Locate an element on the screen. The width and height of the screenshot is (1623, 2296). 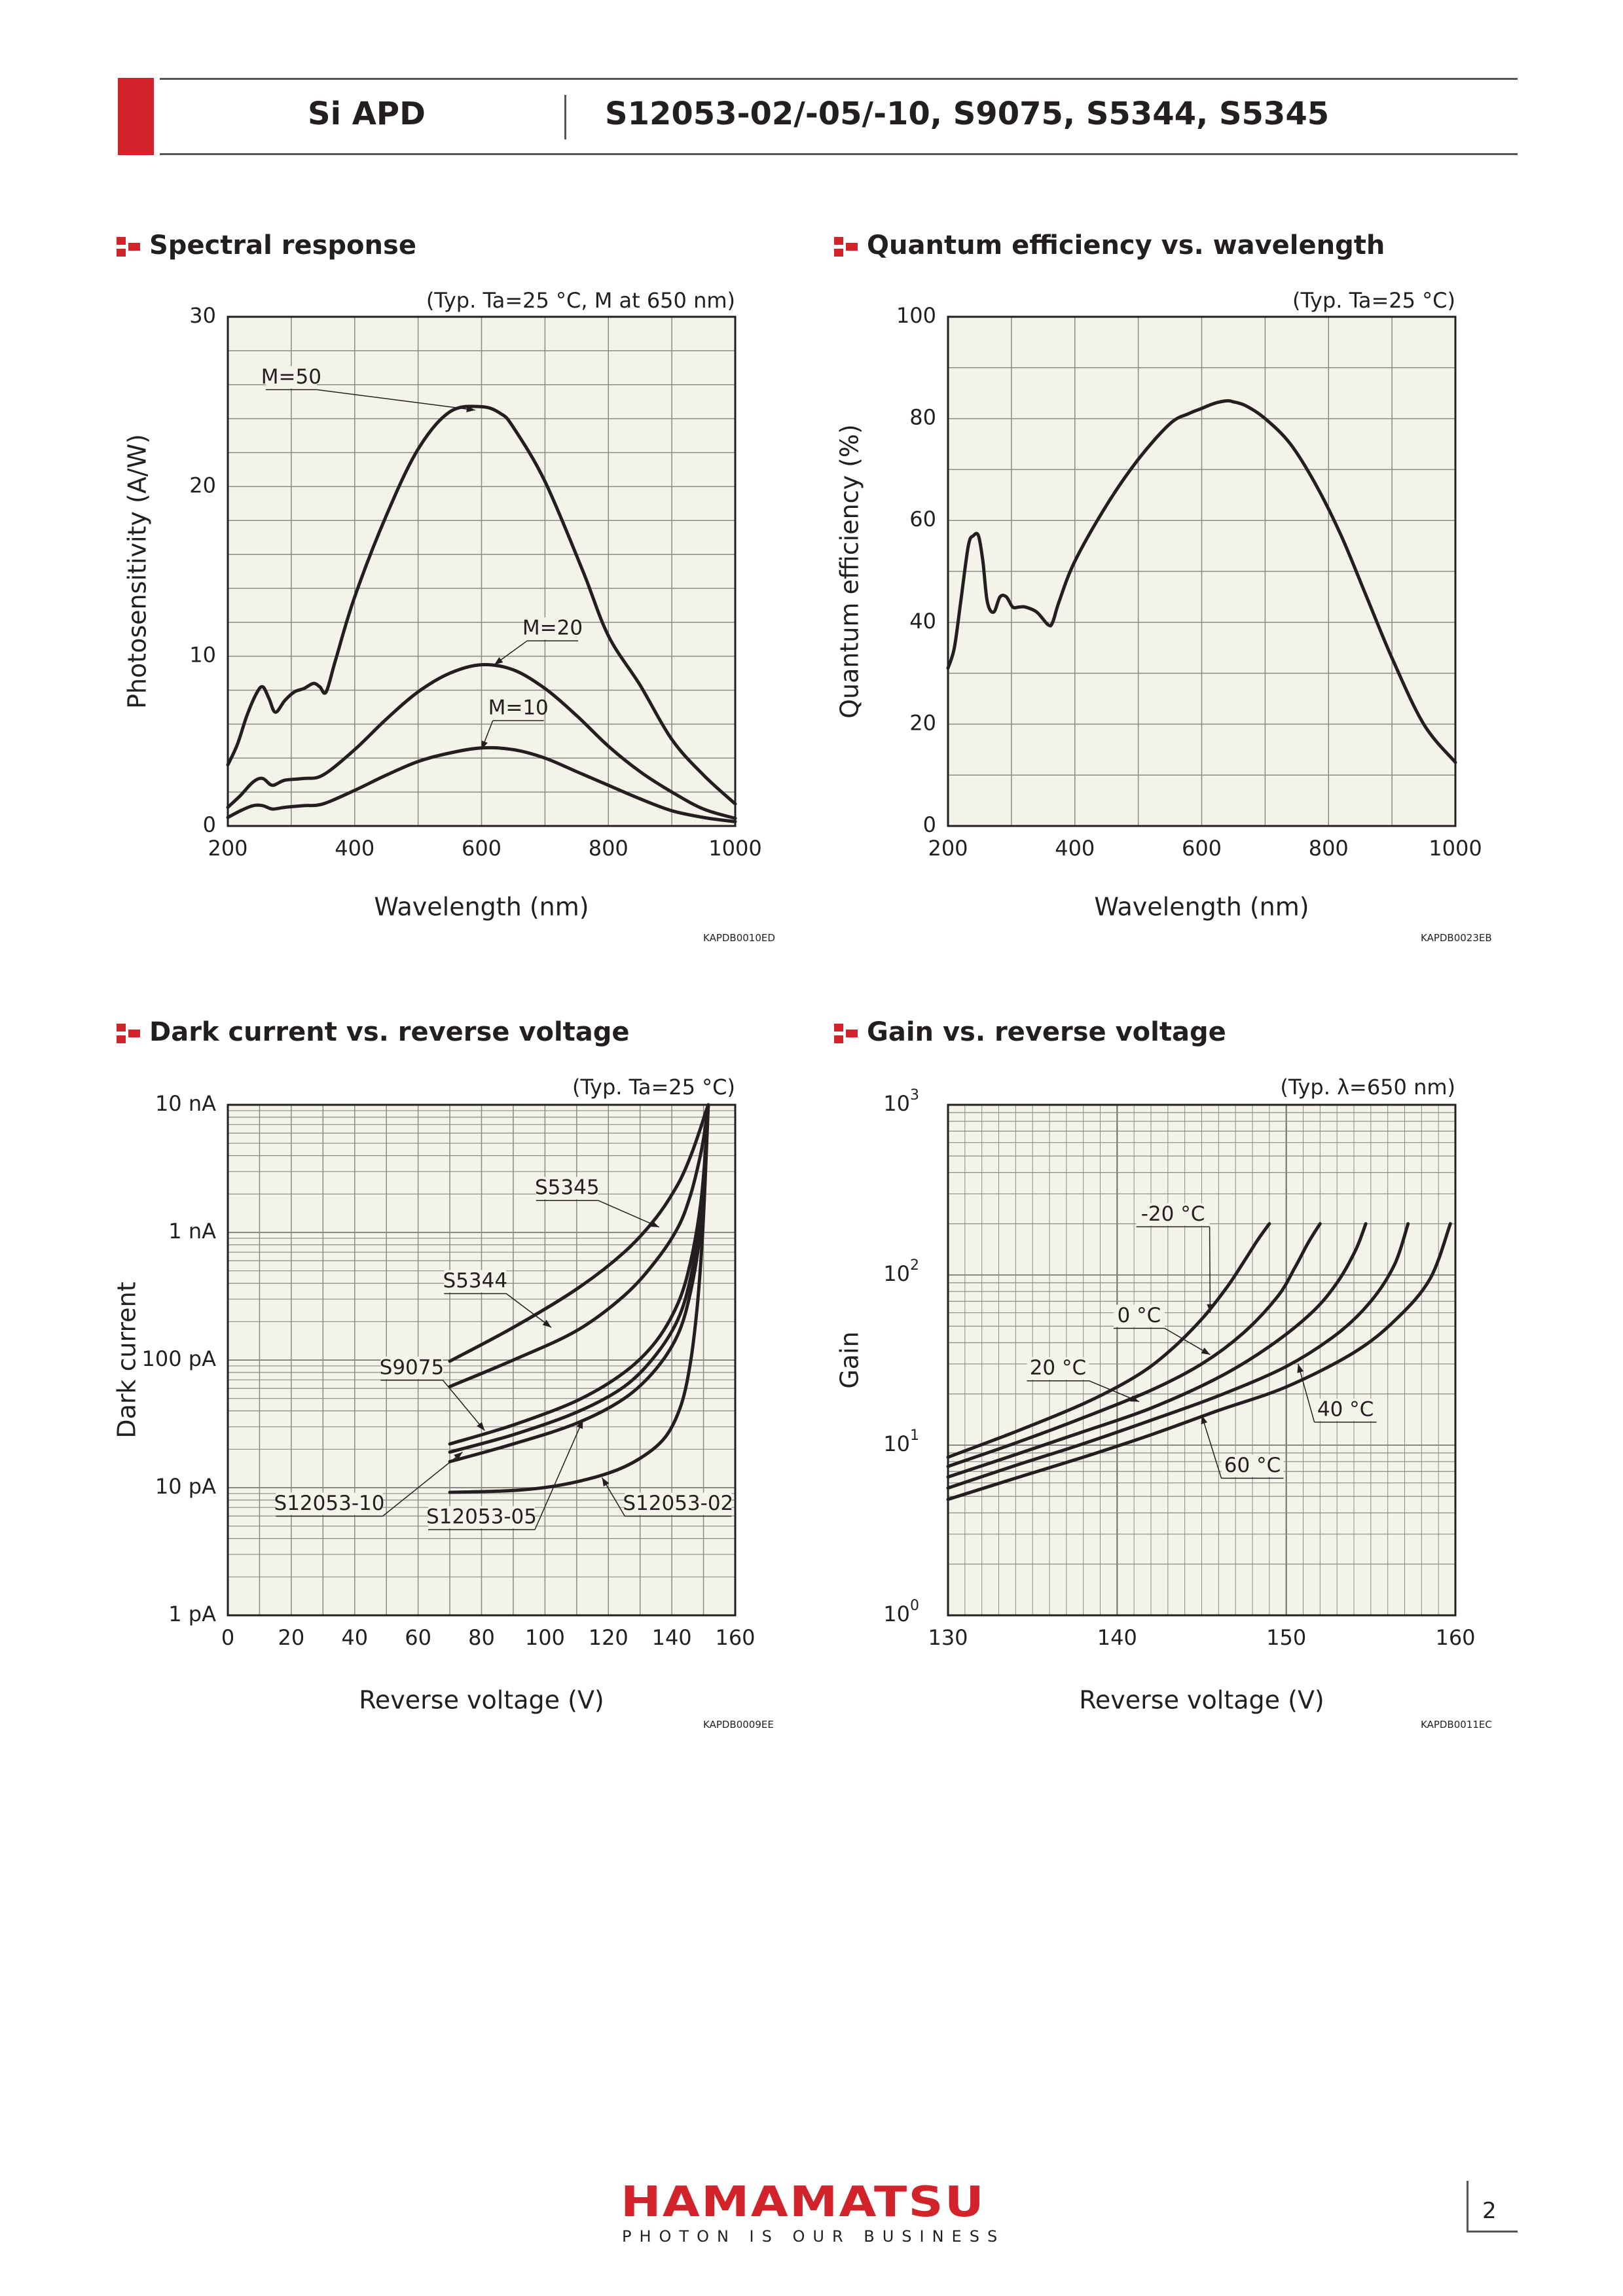
annotation-label: M=50 is located at coordinates (291, 377).